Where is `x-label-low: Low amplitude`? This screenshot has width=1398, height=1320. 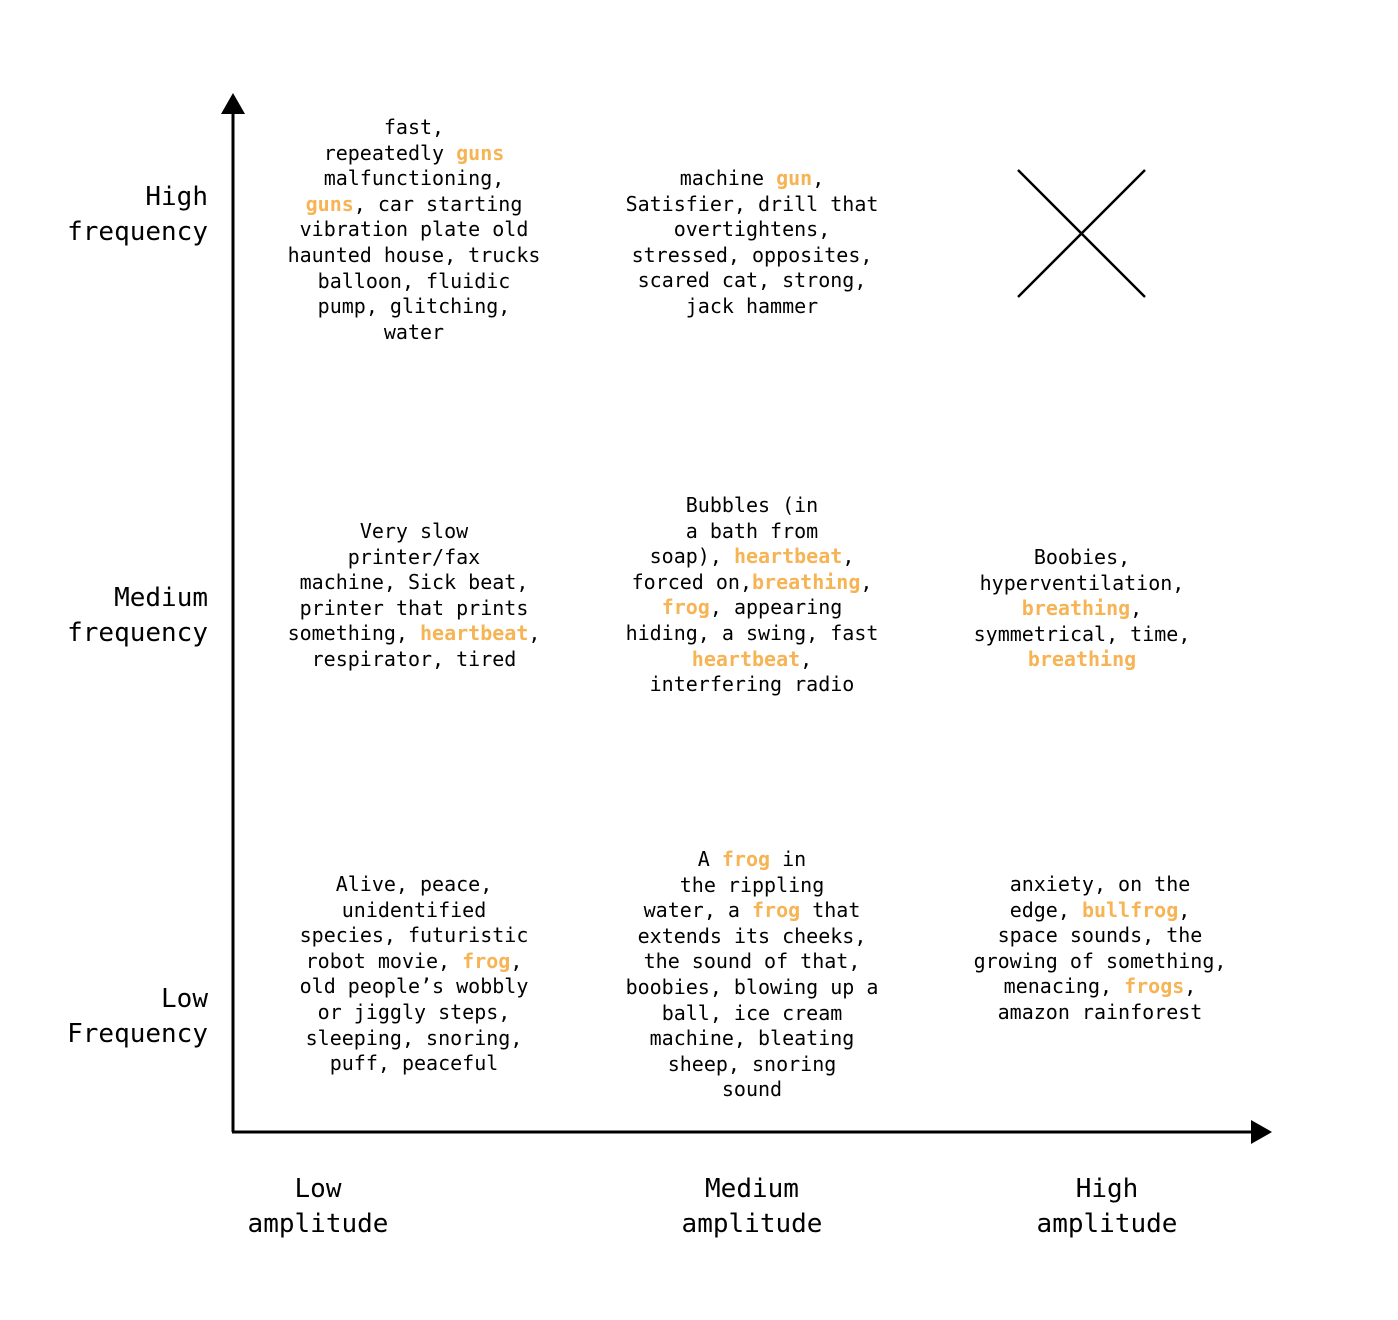 x-label-low: Low amplitude is located at coordinates (318, 1206).